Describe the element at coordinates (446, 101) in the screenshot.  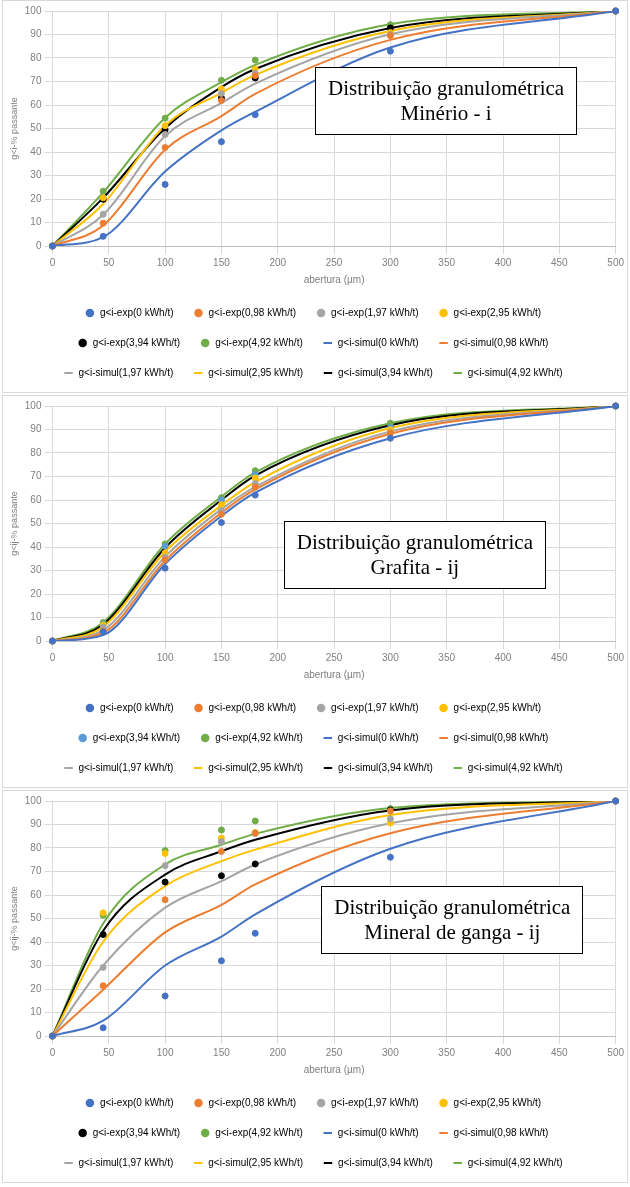
I see `annotation: Distribuição granulométrica Minério - i` at that location.